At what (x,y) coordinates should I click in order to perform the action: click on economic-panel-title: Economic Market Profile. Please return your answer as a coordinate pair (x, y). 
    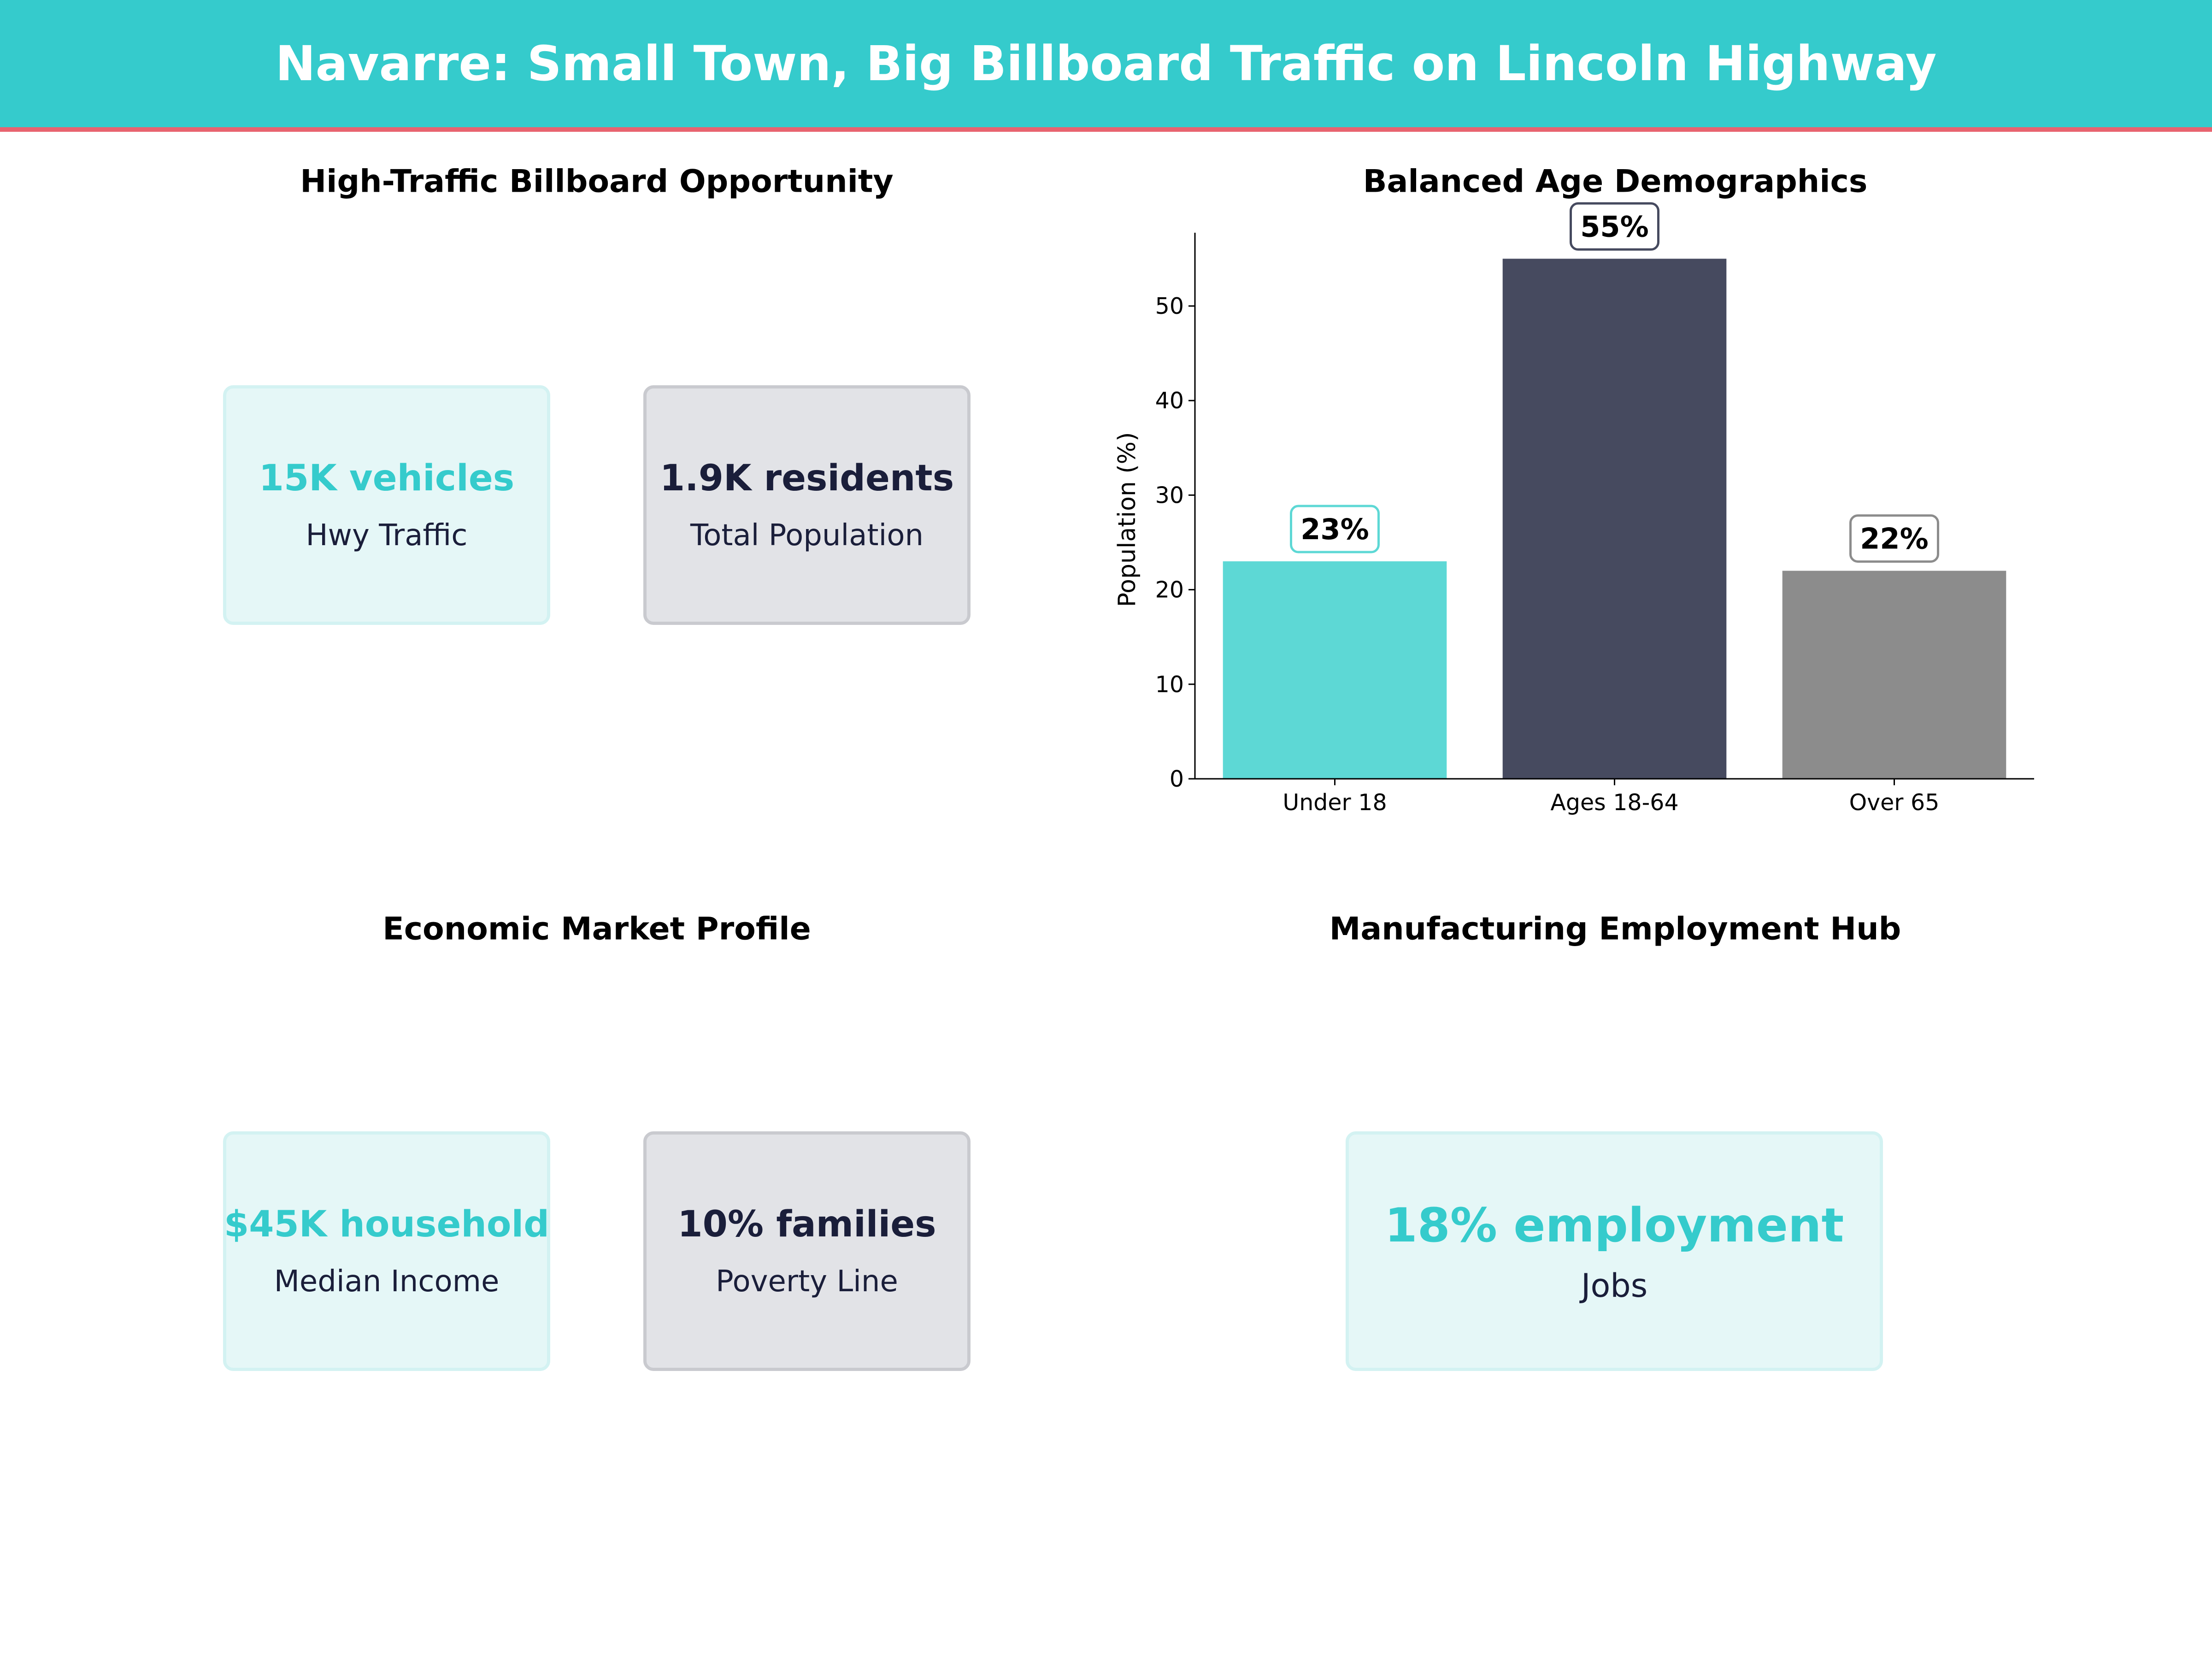
    Looking at the image, I should click on (596, 929).